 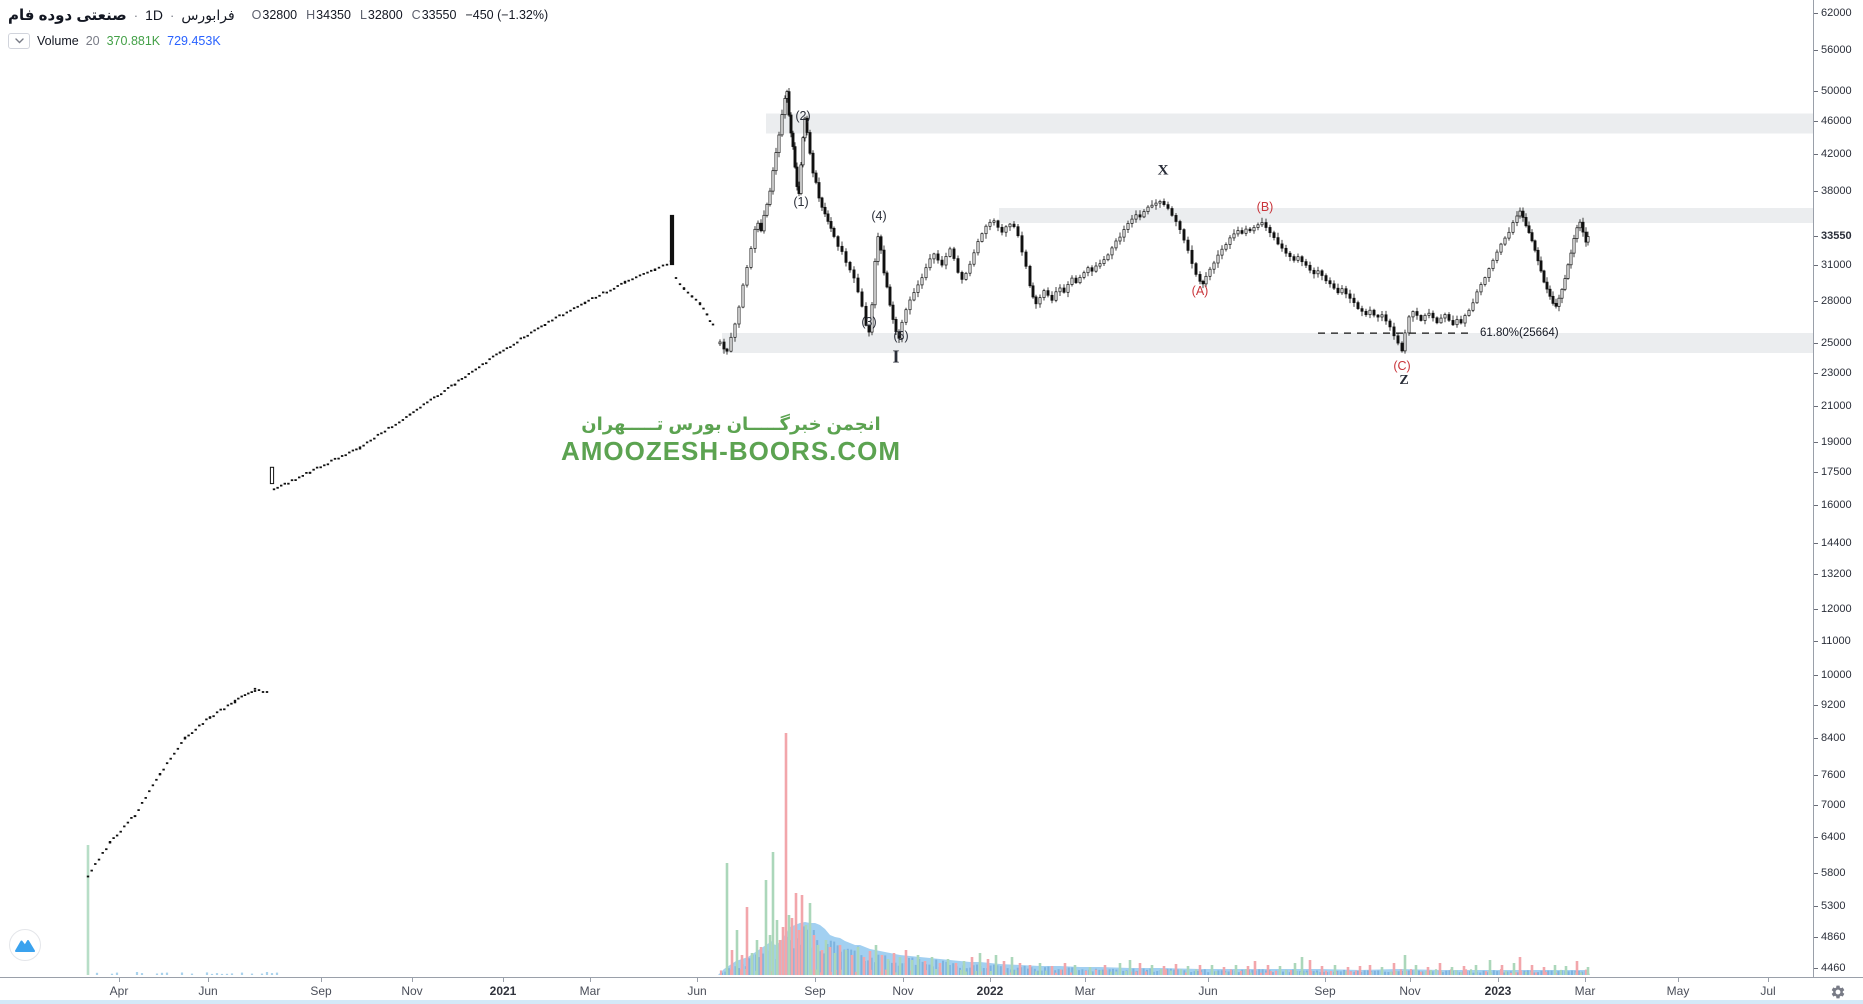 What do you see at coordinates (1163, 170) in the screenshot?
I see `wave-label-x: X` at bounding box center [1163, 170].